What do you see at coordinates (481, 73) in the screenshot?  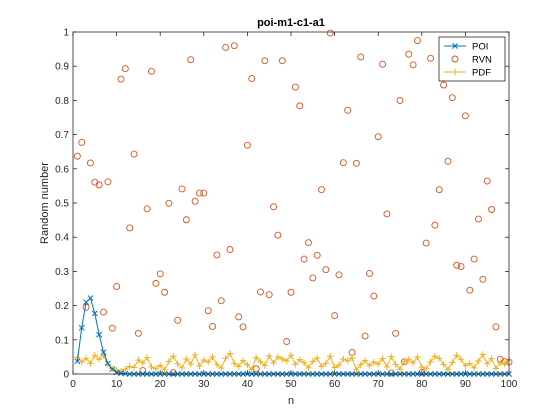 I see `legend-label: PDF` at bounding box center [481, 73].